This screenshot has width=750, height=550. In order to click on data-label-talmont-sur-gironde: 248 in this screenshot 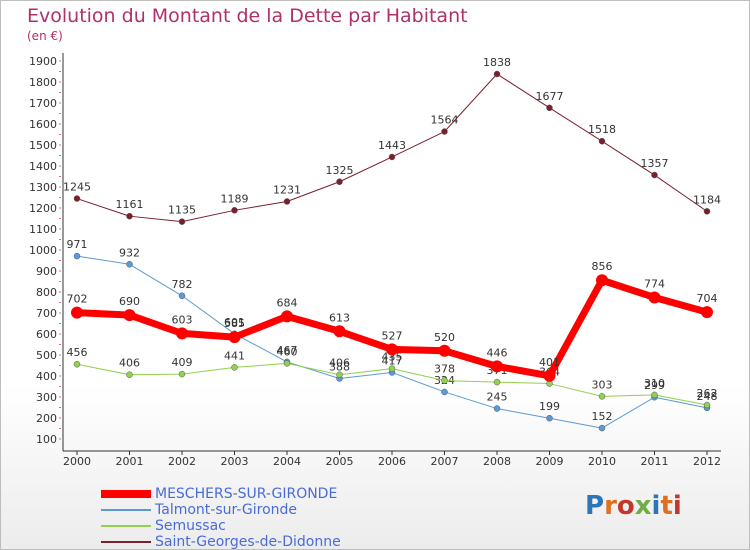, I will do `click(707, 396)`.